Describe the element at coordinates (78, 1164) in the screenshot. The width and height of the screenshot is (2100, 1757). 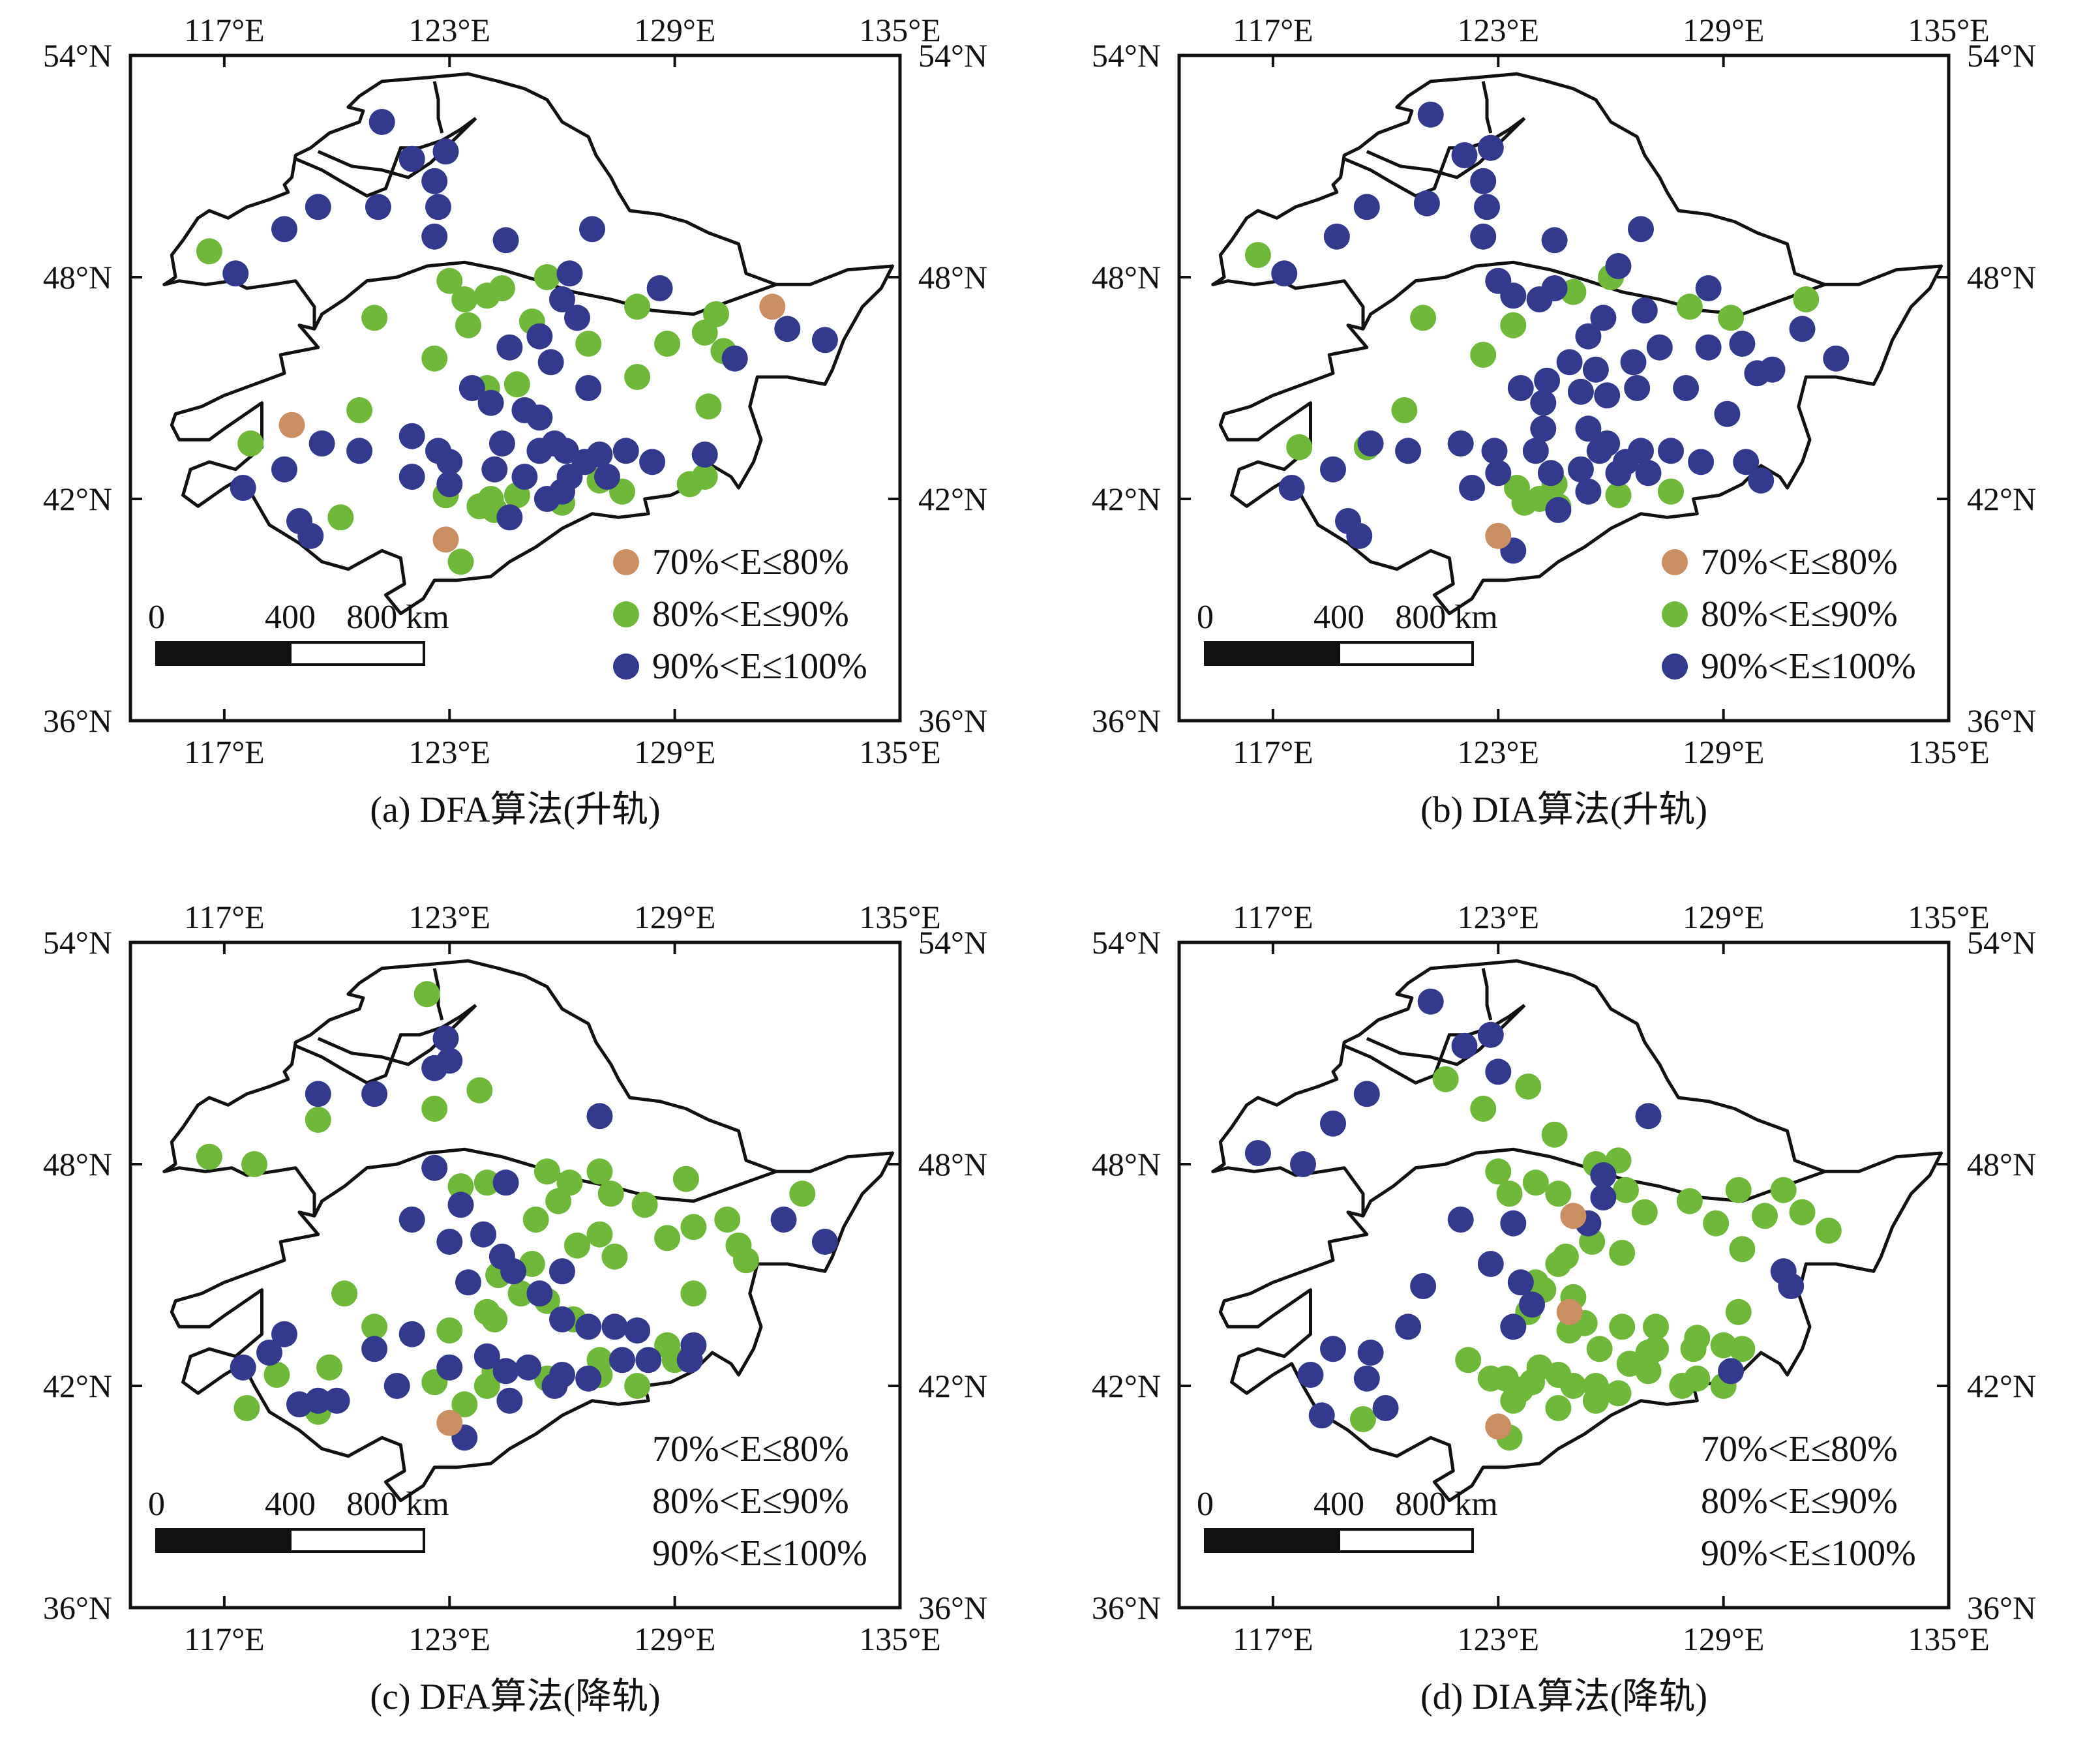
I see `y-tick-label-left: 48°N` at that location.